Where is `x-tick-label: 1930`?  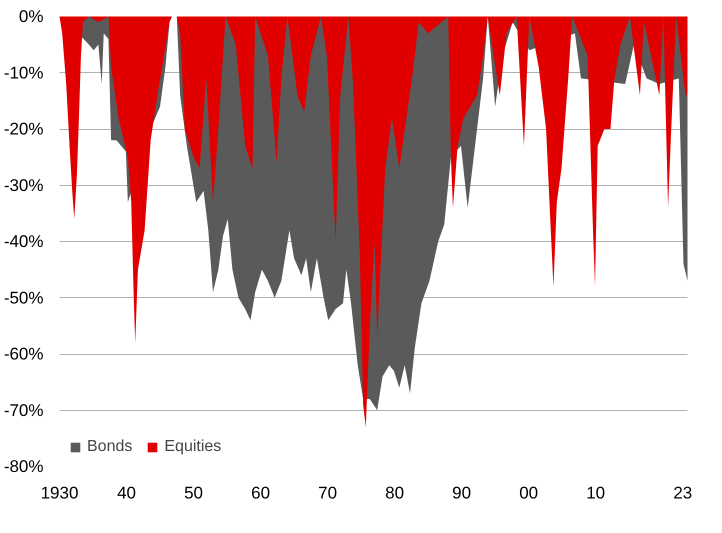 x-tick-label: 1930 is located at coordinates (59, 493).